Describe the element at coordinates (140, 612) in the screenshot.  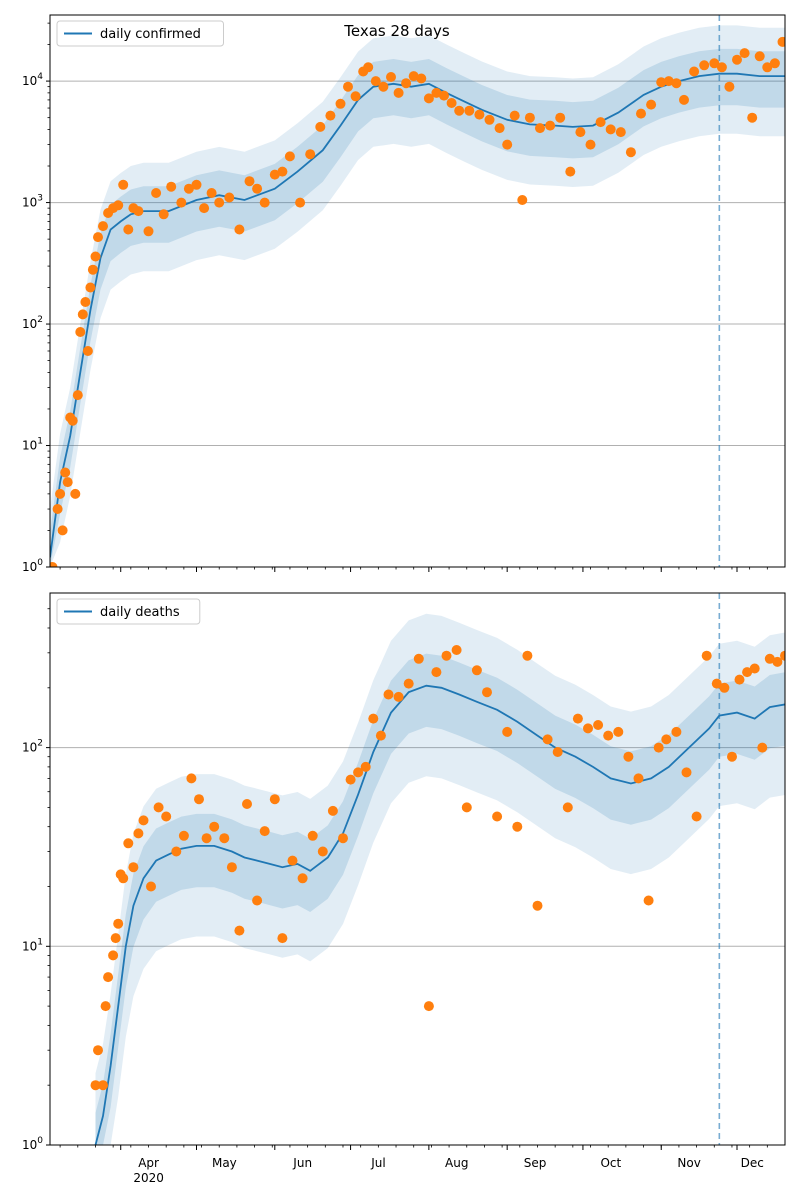
I see `legend-label: daily deaths` at that location.